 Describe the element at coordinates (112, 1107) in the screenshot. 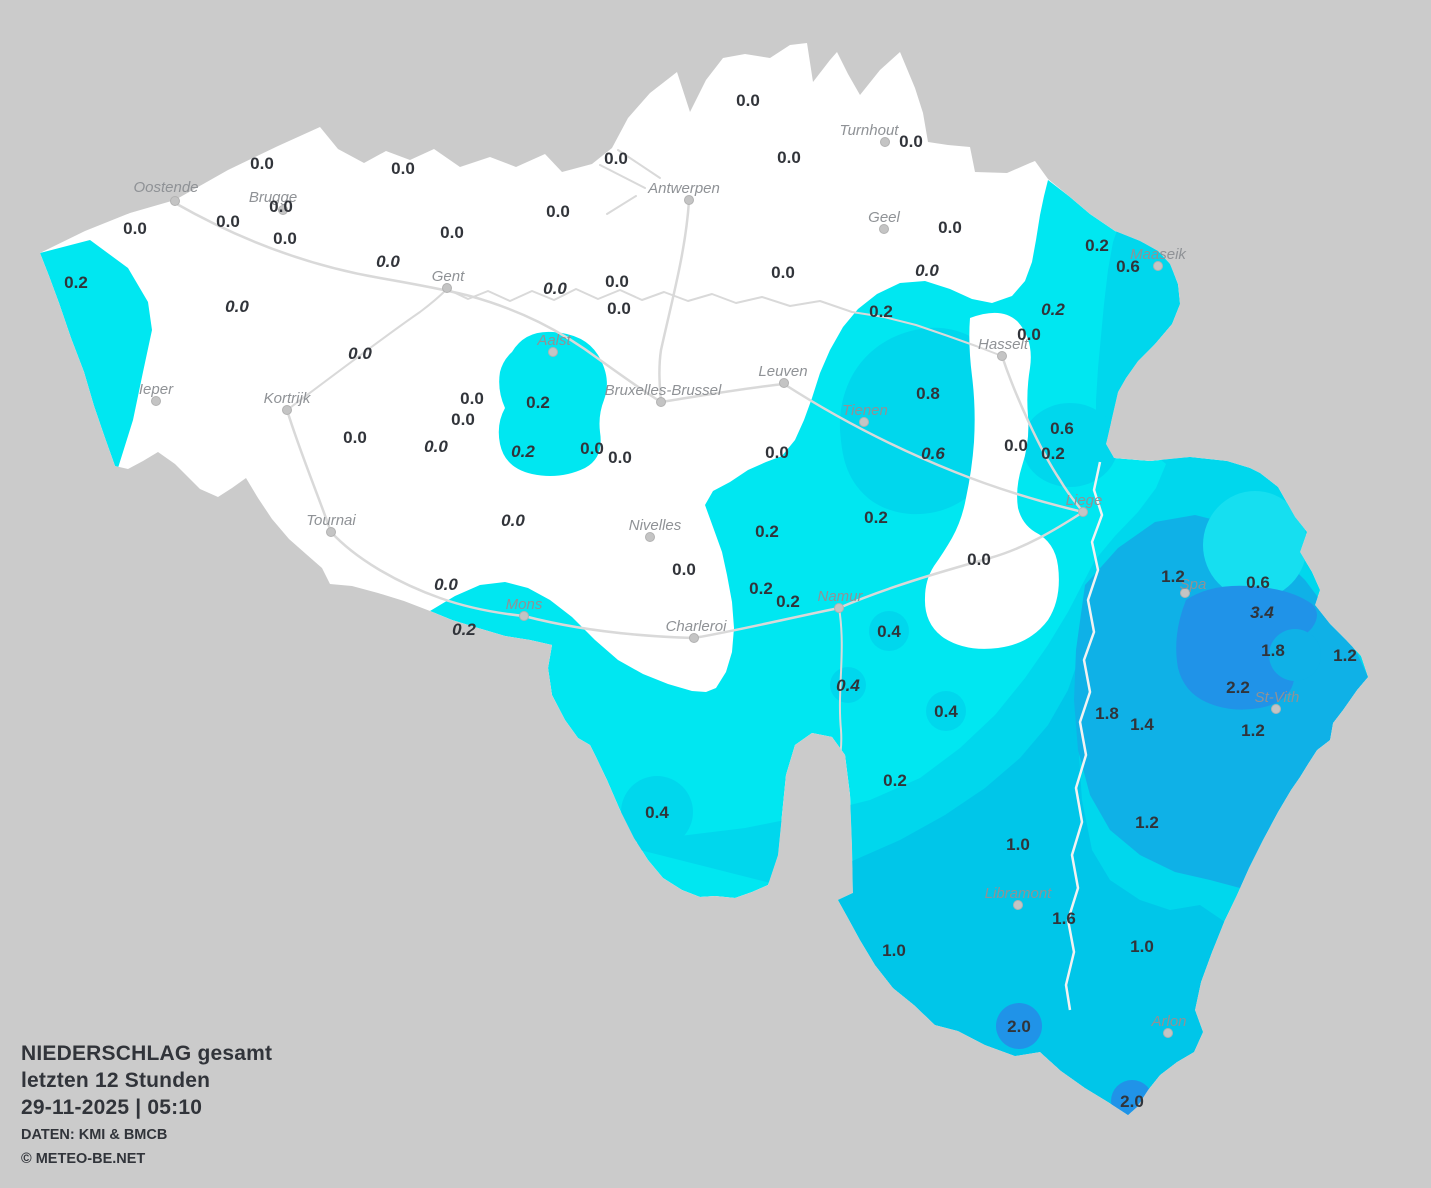

I see `map-timestamp: 29-11-2025 | 05:10` at that location.